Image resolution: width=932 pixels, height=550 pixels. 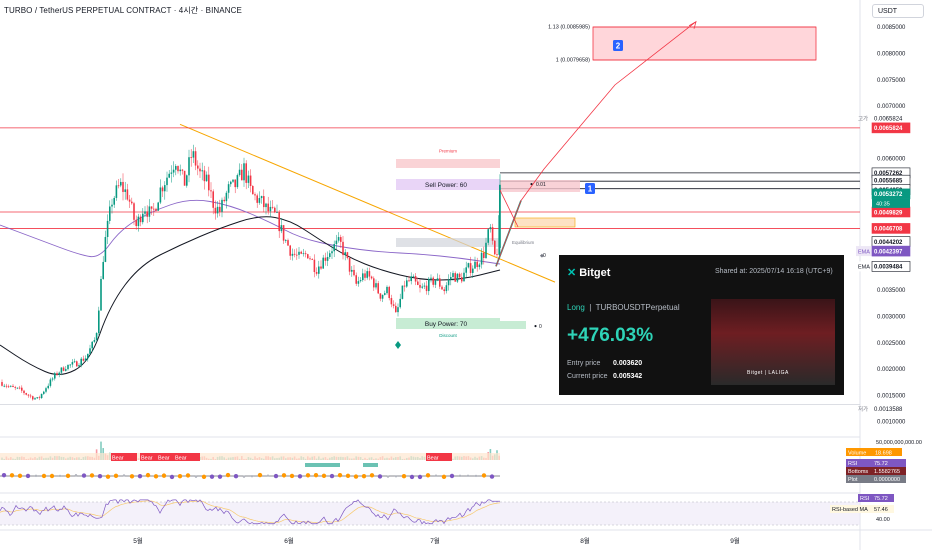 I want to click on level-badge: 0.0046708, so click(x=891, y=228).